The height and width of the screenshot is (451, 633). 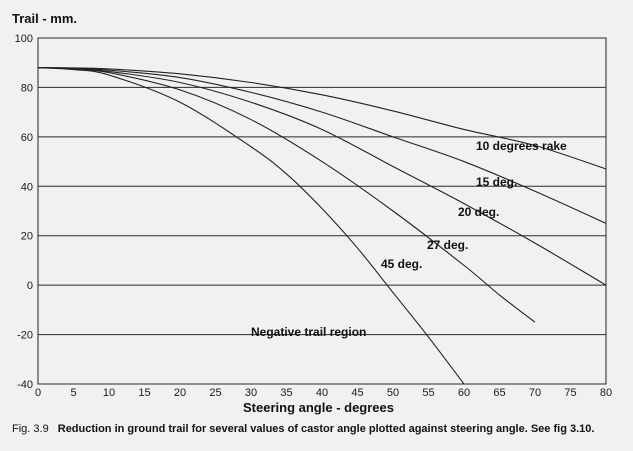 What do you see at coordinates (496, 182) in the screenshot?
I see `series-label-1: 15 deg.` at bounding box center [496, 182].